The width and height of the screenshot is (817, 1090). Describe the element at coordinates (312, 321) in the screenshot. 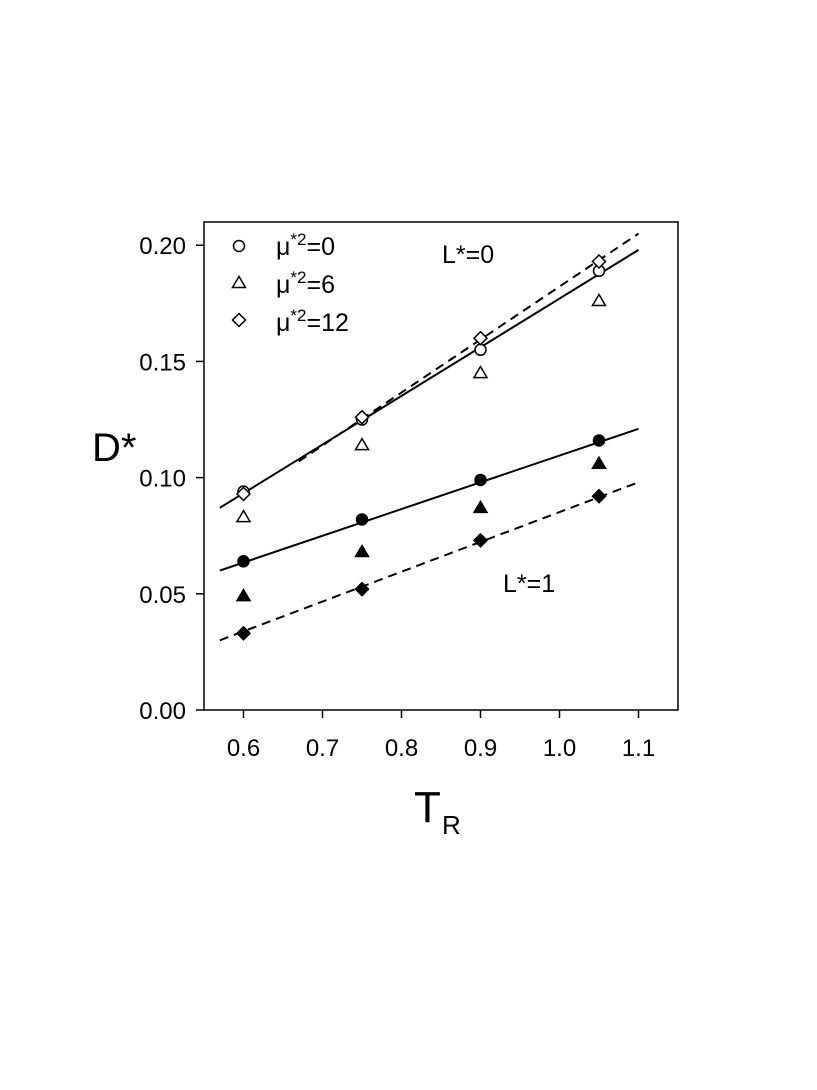

I see `legend-label-2: μ*2=12` at that location.